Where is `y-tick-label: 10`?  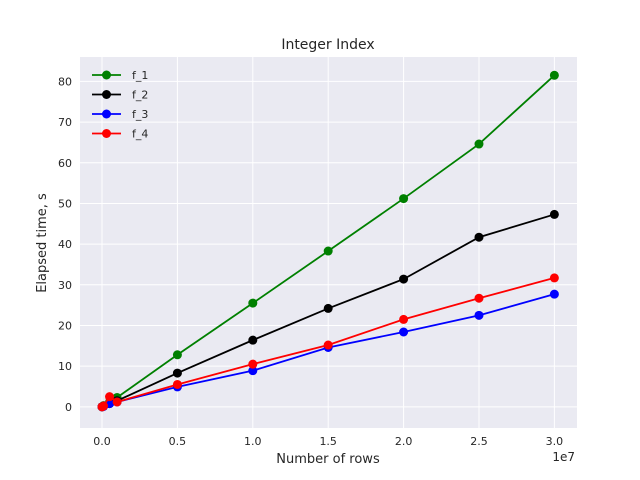
y-tick-label: 10 is located at coordinates (65, 366).